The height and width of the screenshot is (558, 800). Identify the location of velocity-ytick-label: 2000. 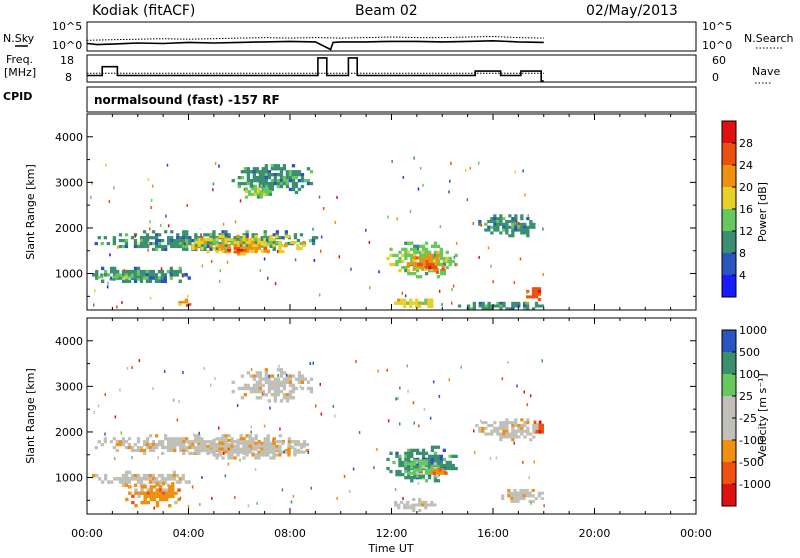
(69, 432).